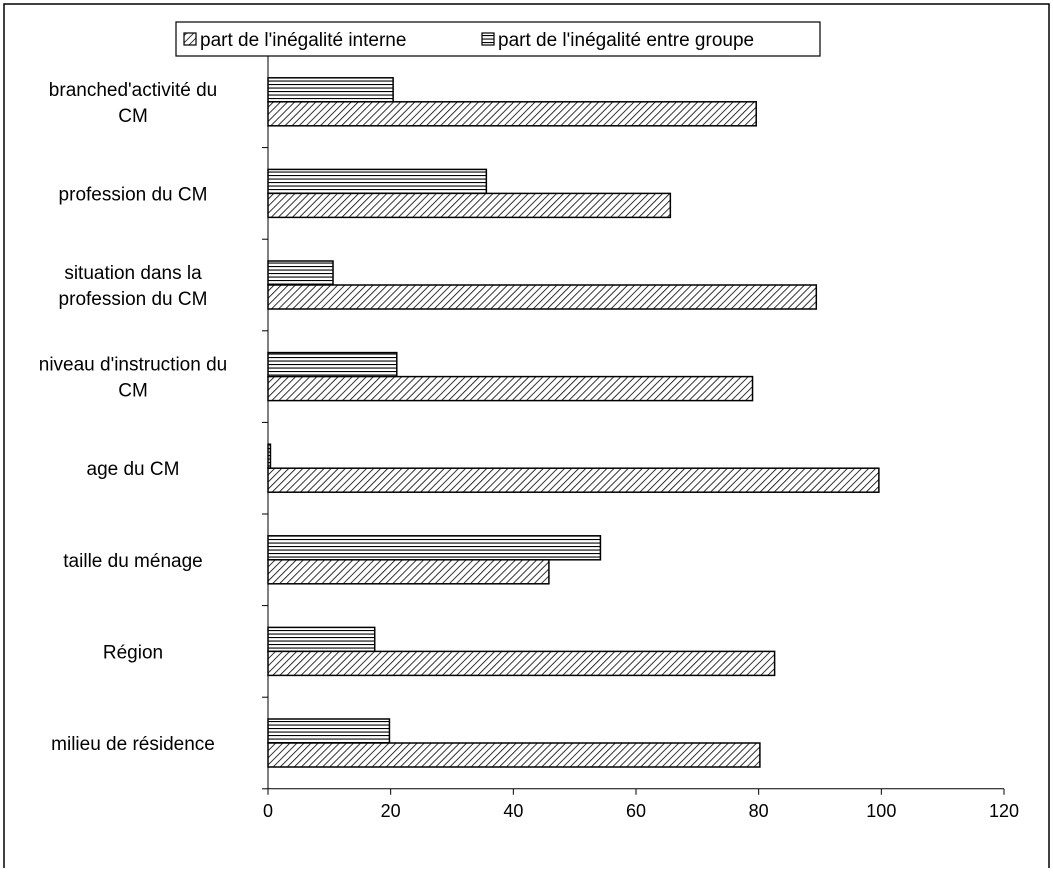 The image size is (1053, 873). What do you see at coordinates (303, 40) in the screenshot?
I see `legend-label: part de l'inégalité interne` at bounding box center [303, 40].